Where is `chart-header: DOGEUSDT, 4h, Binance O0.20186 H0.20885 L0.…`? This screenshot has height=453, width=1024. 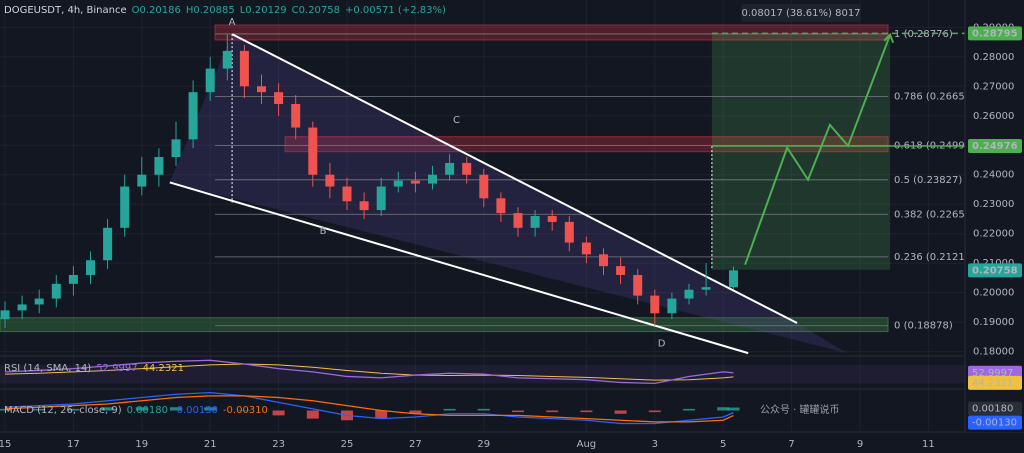
chart-header: DOGEUSDT, 4h, Binance O0.20186 H0.20885 L0.… is located at coordinates (225, 10).